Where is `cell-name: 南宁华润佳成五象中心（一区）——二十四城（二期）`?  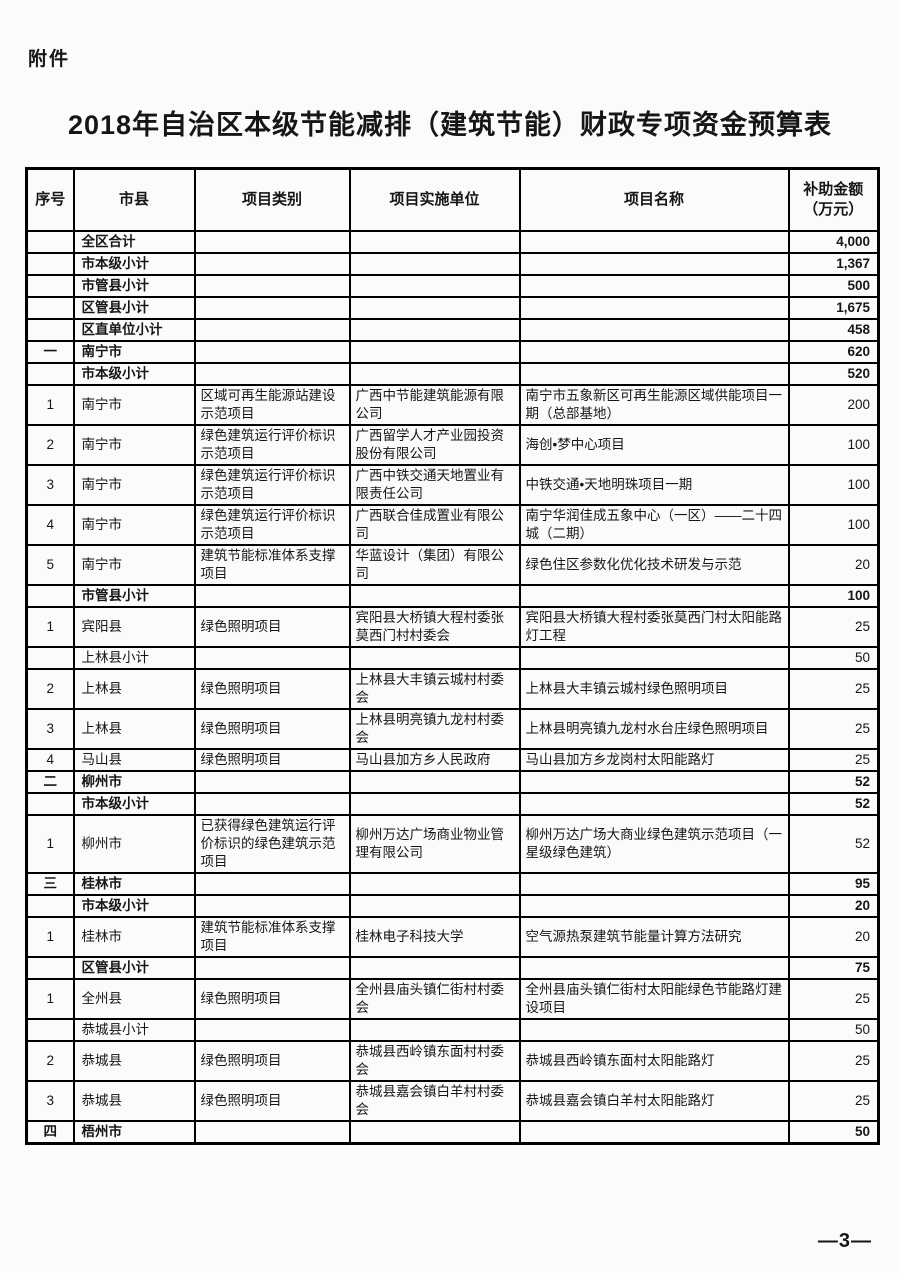
cell-name: 南宁华润佳成五象中心（一区）——二十四城（二期） is located at coordinates (654, 525).